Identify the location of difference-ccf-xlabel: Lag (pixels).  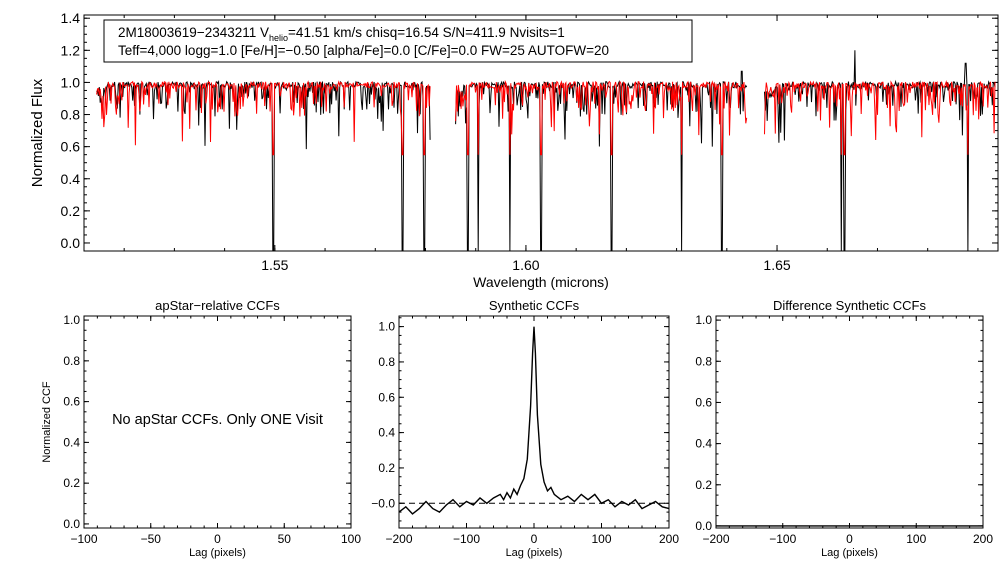
(849, 553).